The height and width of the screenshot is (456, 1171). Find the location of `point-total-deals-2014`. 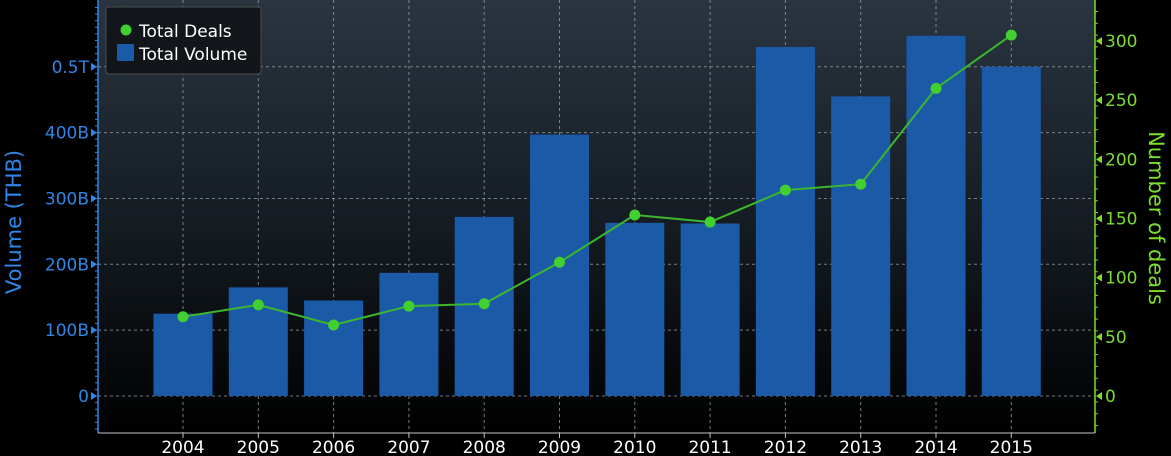

point-total-deals-2014 is located at coordinates (936, 88).